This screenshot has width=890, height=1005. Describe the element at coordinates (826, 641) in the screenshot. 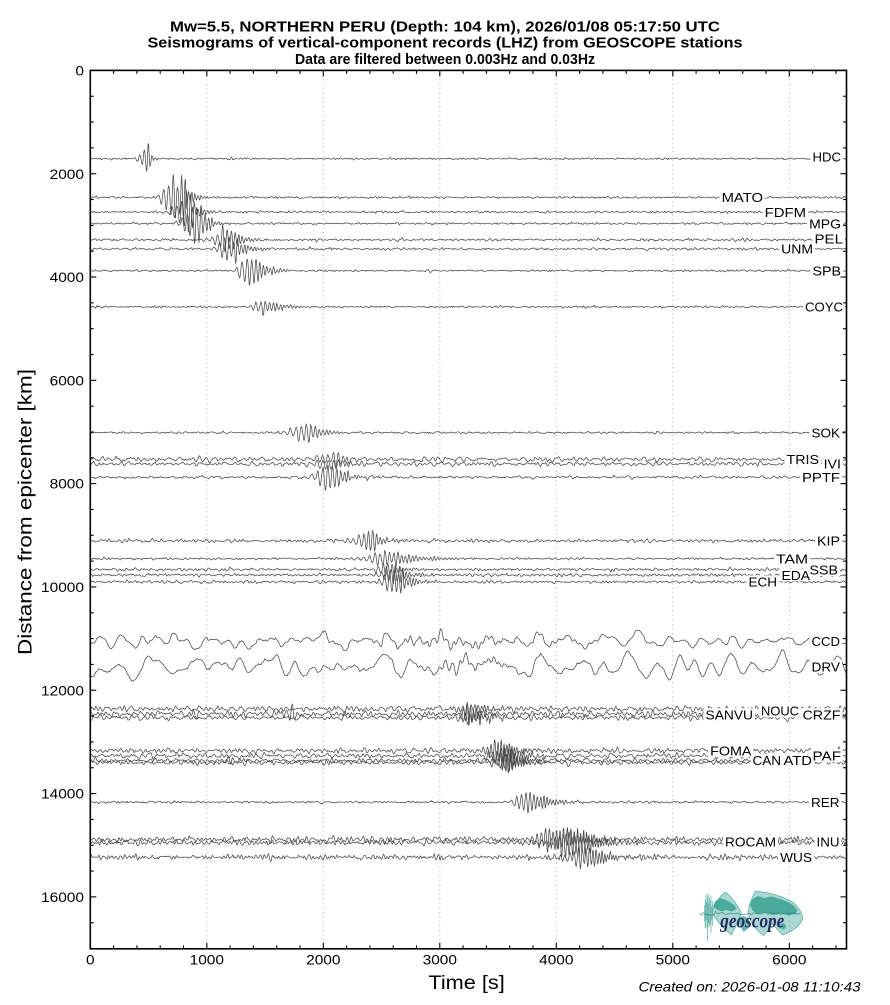

I see `svg-text: CCD` at that location.